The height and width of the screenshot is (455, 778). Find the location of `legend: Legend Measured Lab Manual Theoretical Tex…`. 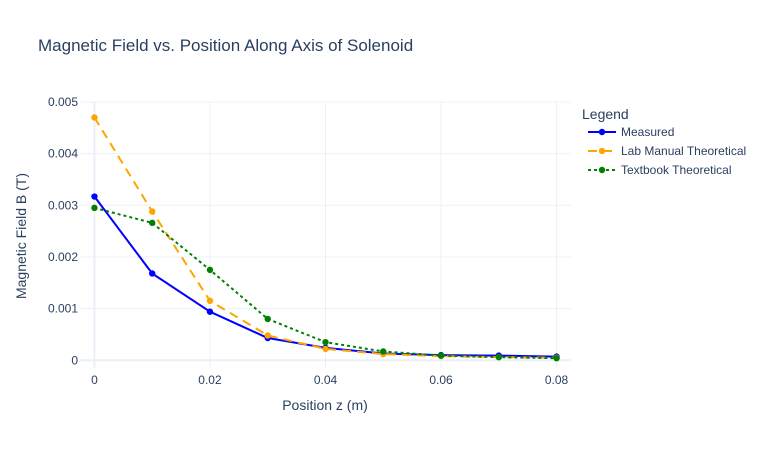

legend: Legend Measured Lab Manual Theoretical Tex… is located at coordinates (664, 141).